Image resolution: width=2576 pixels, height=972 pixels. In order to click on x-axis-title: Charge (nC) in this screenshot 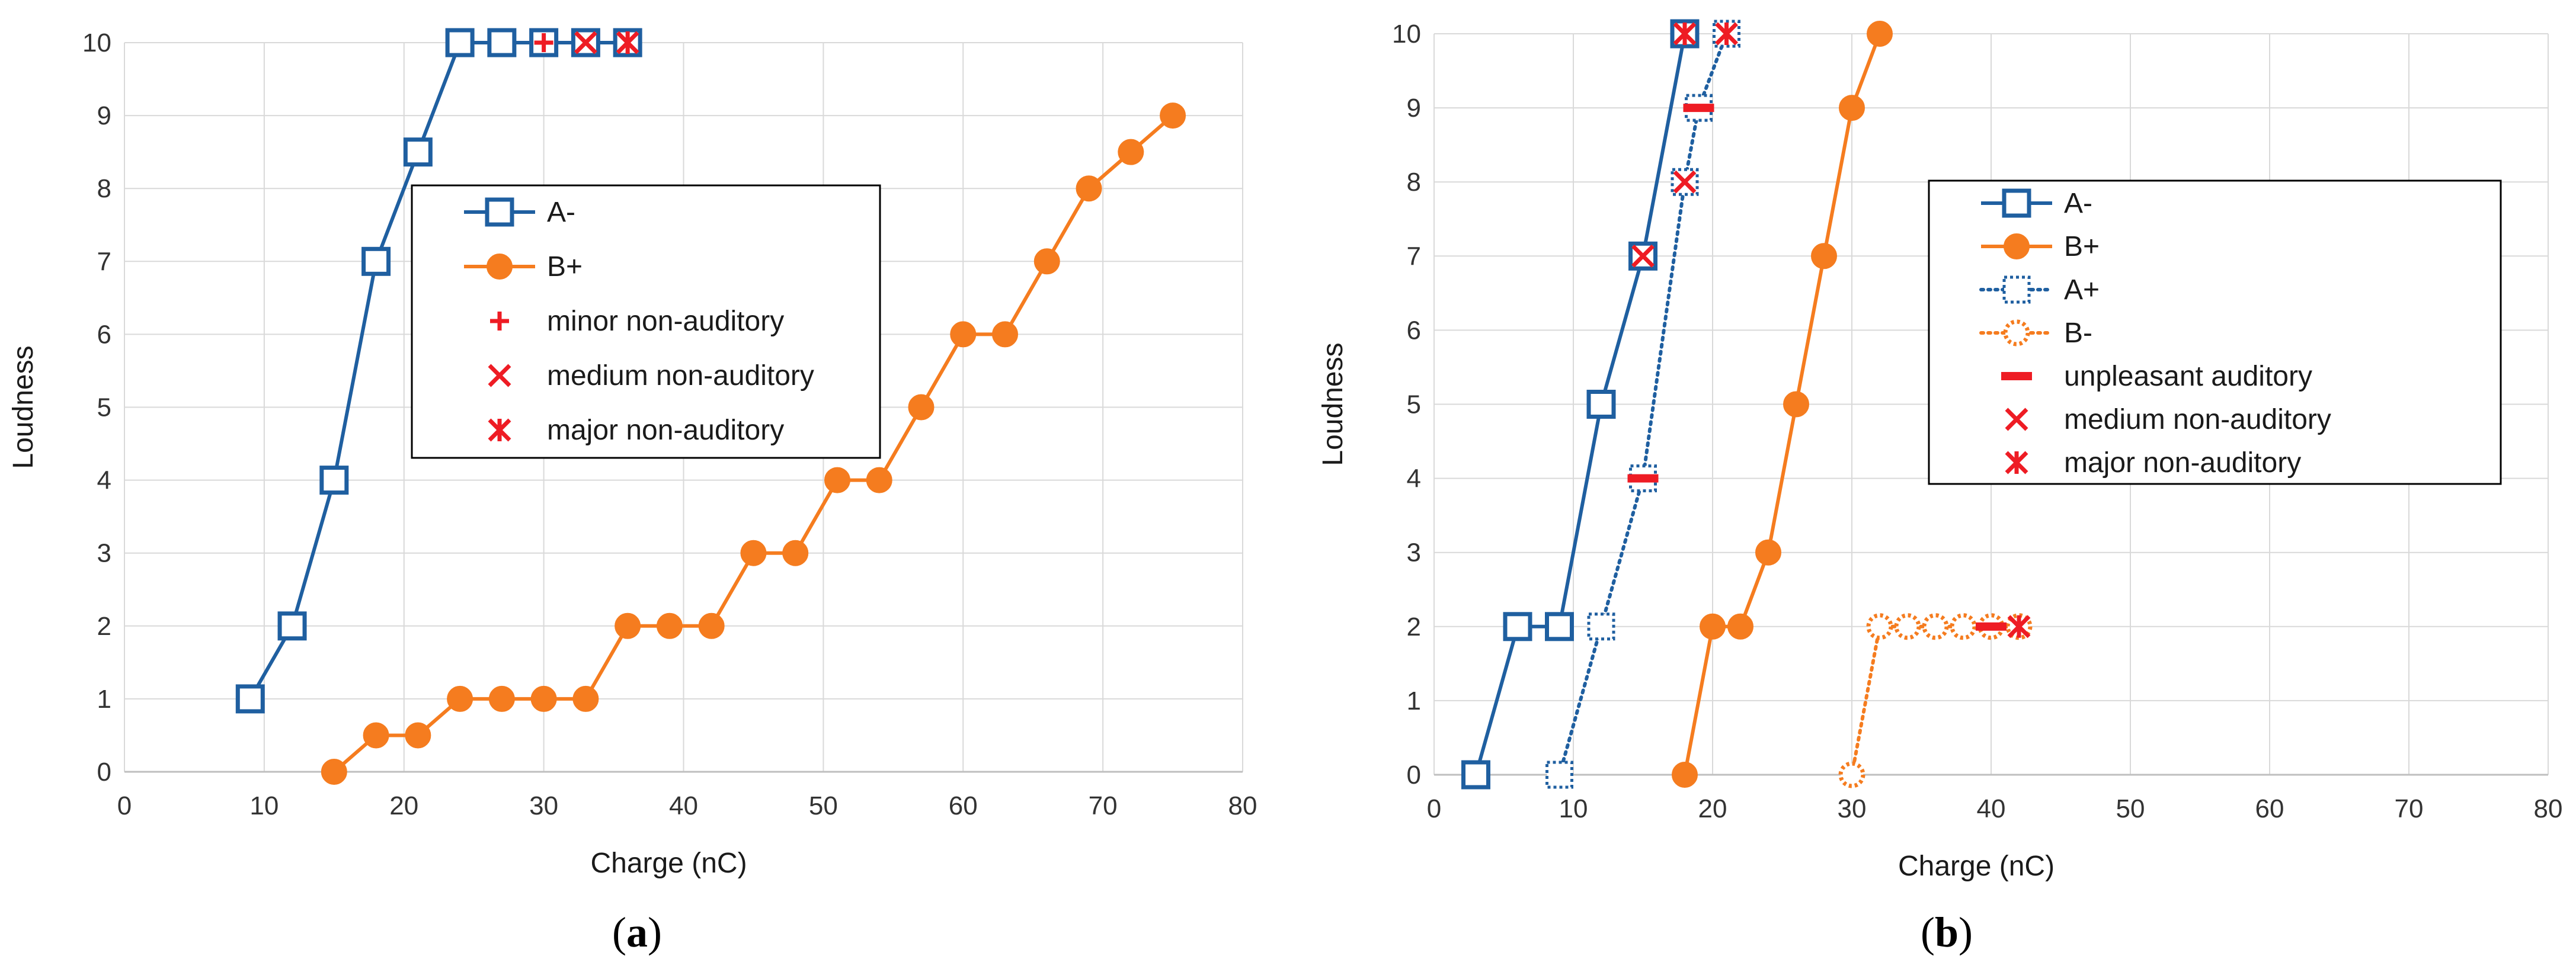, I will do `click(1976, 866)`.